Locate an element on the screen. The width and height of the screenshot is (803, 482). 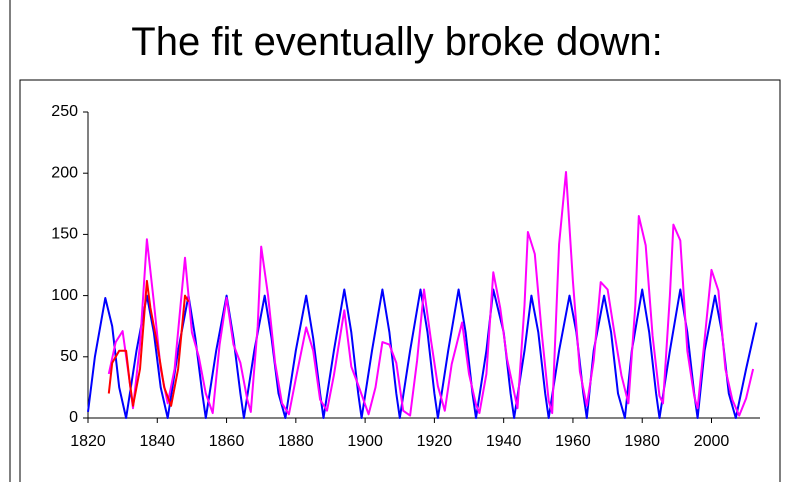
chart-title: The fit eventually broke down: is located at coordinates (396, 42).